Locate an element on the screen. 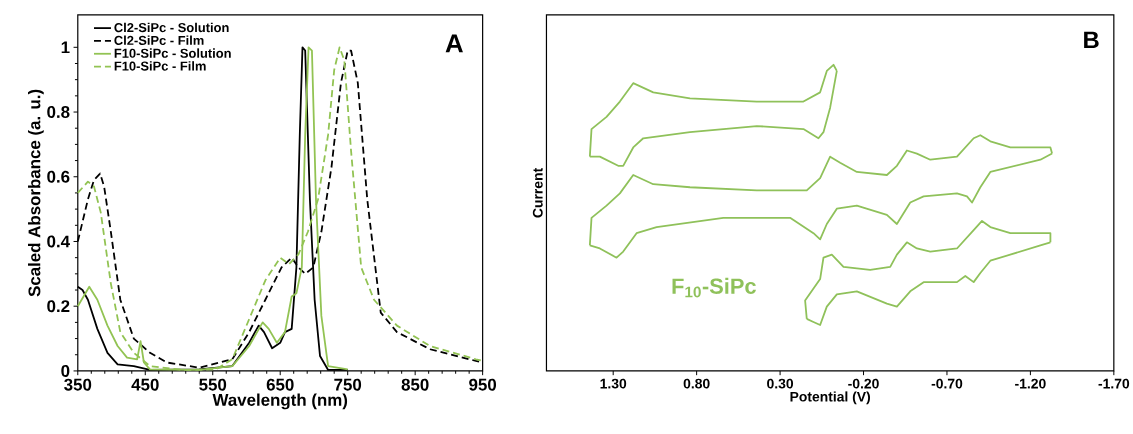 The height and width of the screenshot is (434, 1133). legend-label: Cl2-SiPc - Solution is located at coordinates (171, 27).